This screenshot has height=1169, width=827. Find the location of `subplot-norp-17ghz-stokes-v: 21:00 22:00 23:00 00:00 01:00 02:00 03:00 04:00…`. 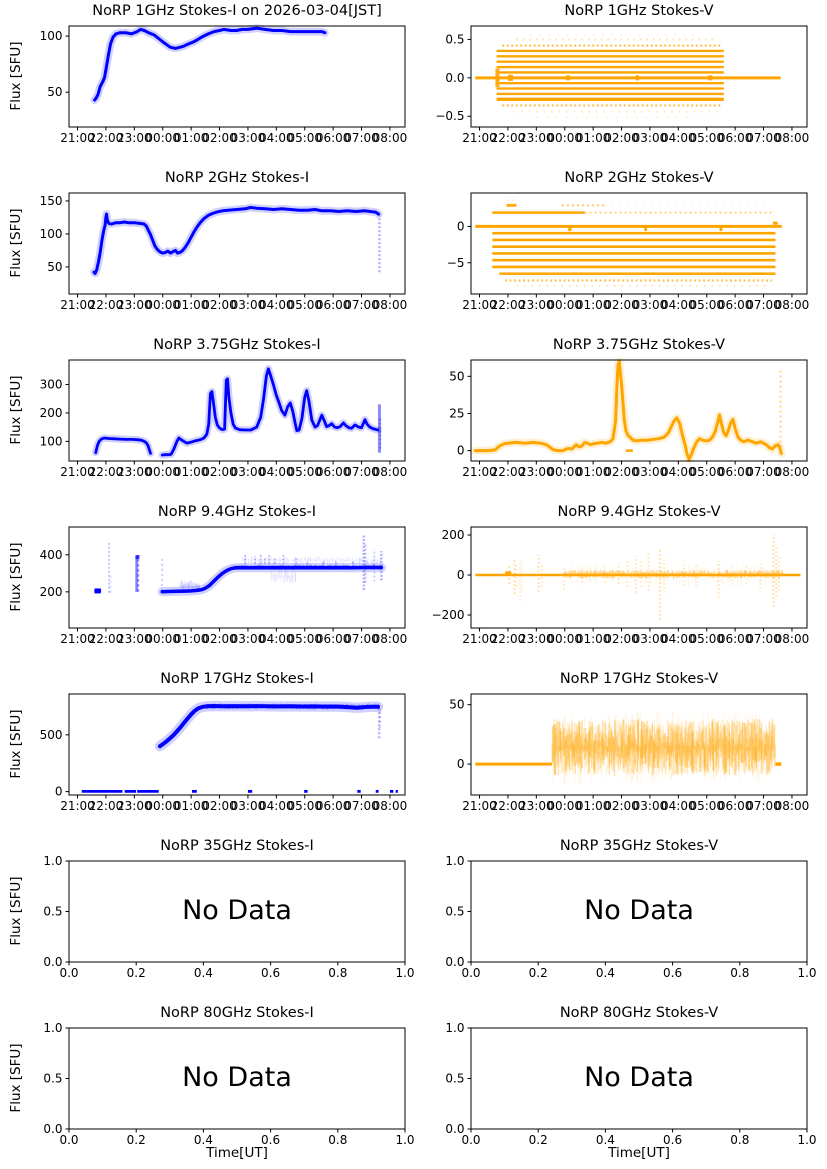

subplot-norp-17ghz-stokes-v: 21:00 22:00 23:00 00:00 01:00 02:00 03:00 04:00… is located at coordinates (620, 751).